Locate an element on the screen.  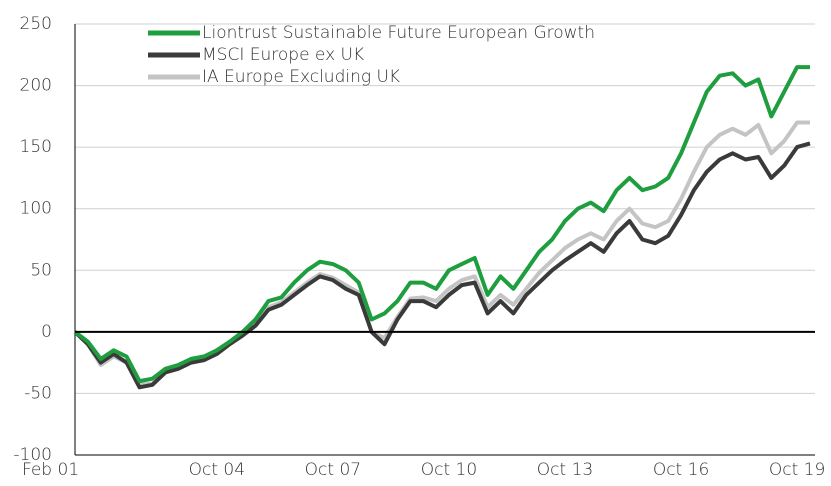
x-tick-label: Oct 16 is located at coordinates (681, 470).